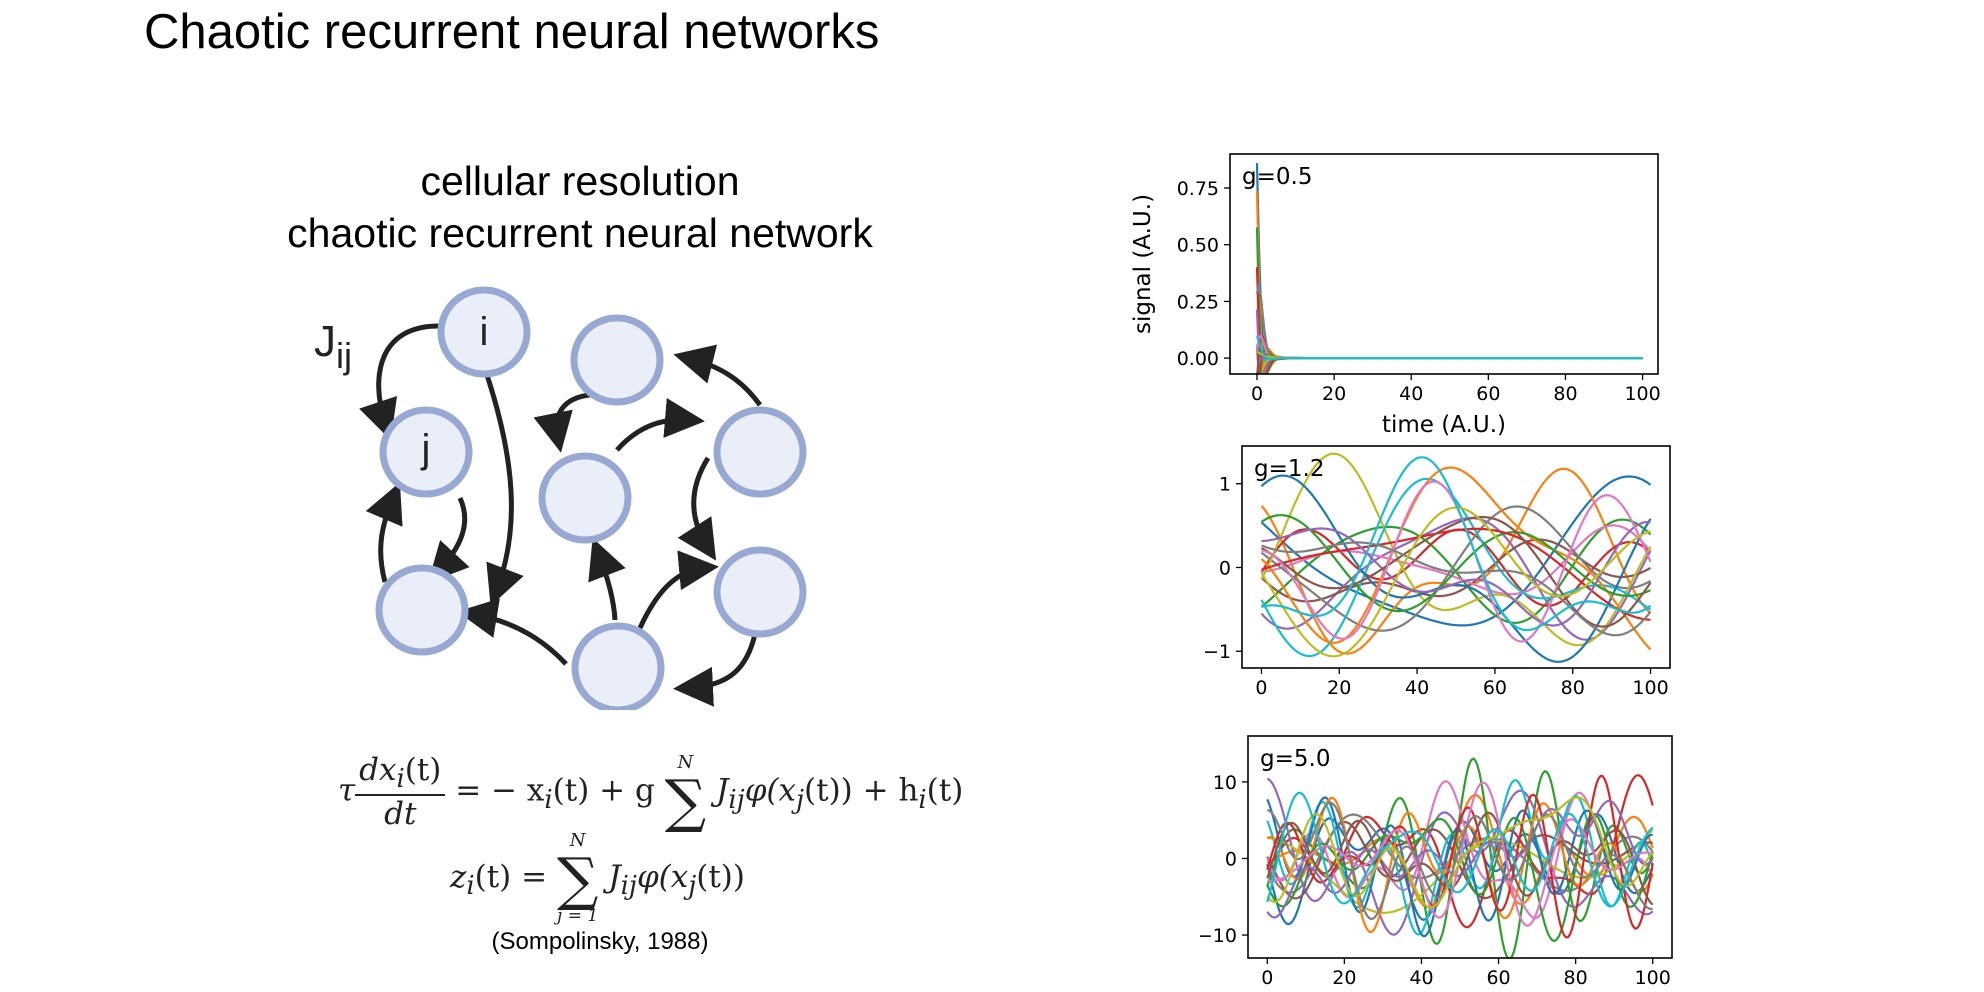 This screenshot has height=992, width=1984. What do you see at coordinates (660, 425) in the screenshot?
I see `arrow-mc-to-ru` at bounding box center [660, 425].